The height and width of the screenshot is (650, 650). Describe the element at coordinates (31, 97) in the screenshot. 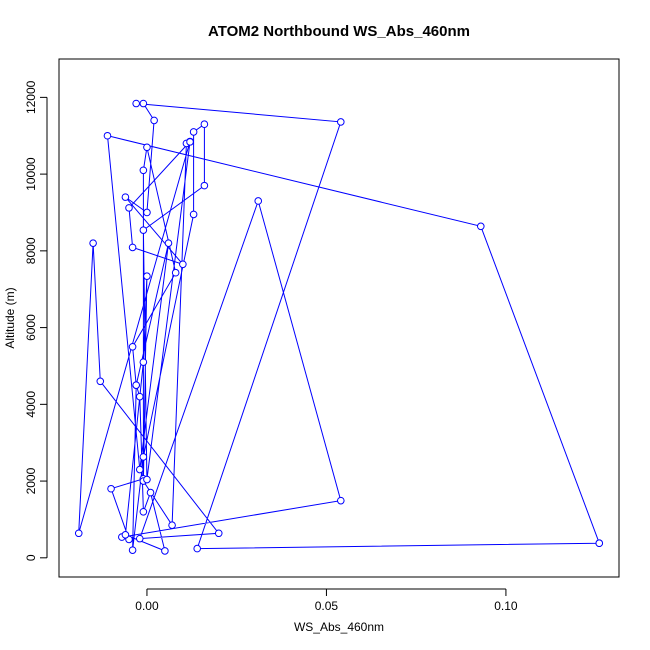

I see `y-tick-label: 12000` at that location.